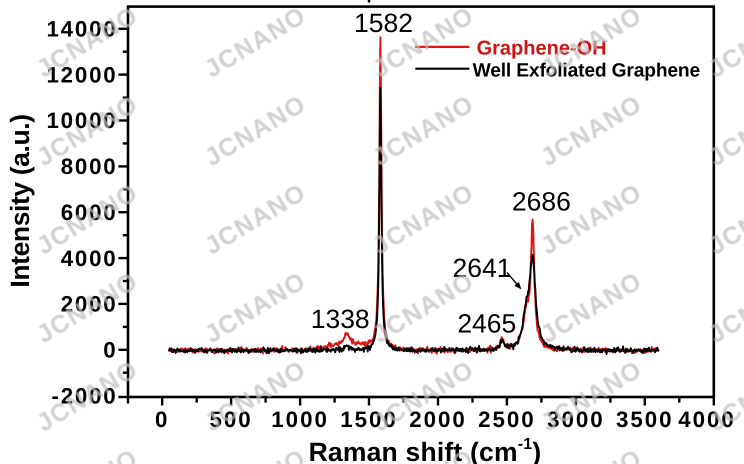 The height and width of the screenshot is (464, 744). I want to click on svg-text: 3000, so click(576, 419).